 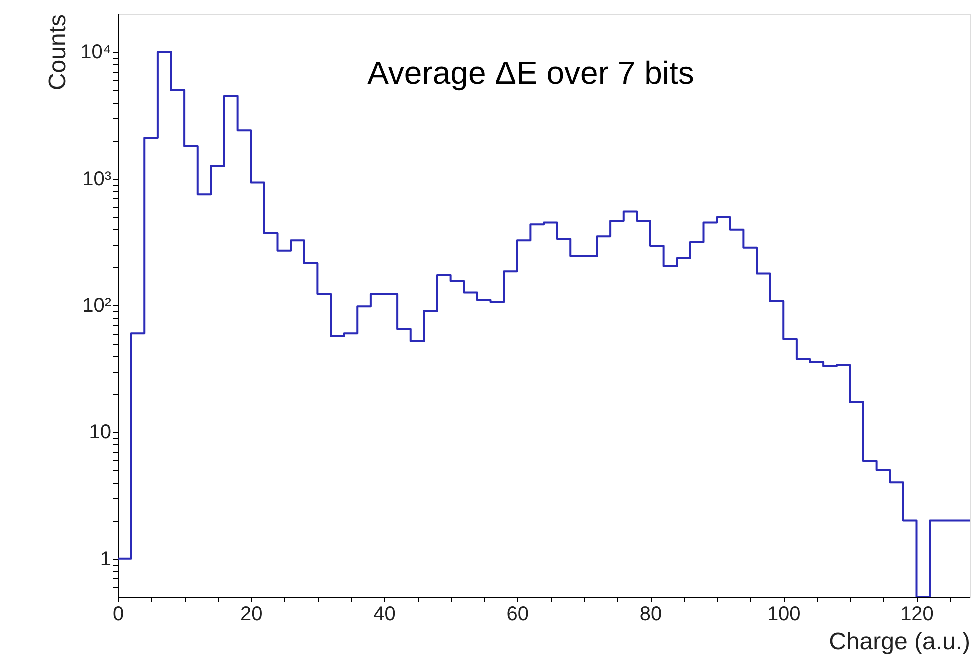 I want to click on x-tick-label: 40, so click(x=385, y=615).